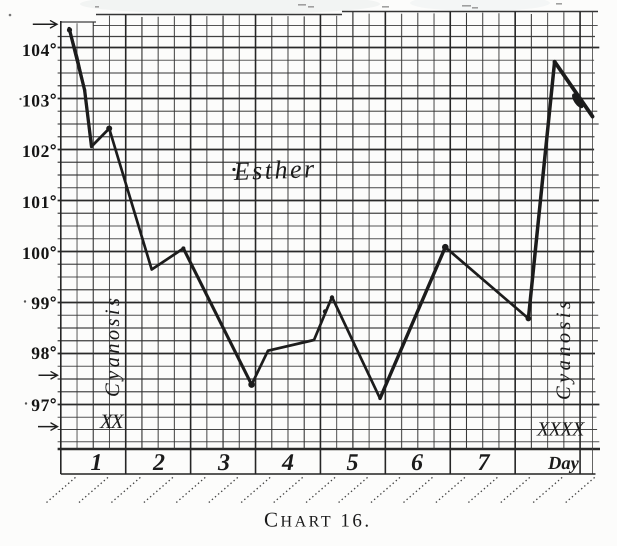 The width and height of the screenshot is (617, 546). Describe the element at coordinates (274, 170) in the screenshot. I see `svg-text: Esther` at that location.